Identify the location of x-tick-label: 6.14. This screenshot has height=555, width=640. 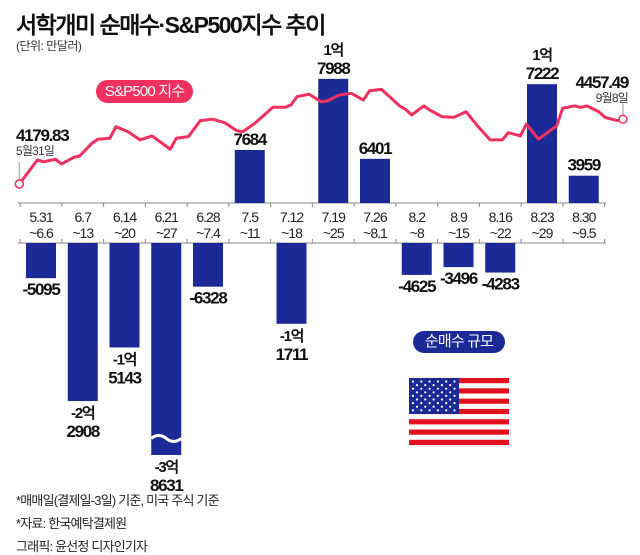
(125, 217).